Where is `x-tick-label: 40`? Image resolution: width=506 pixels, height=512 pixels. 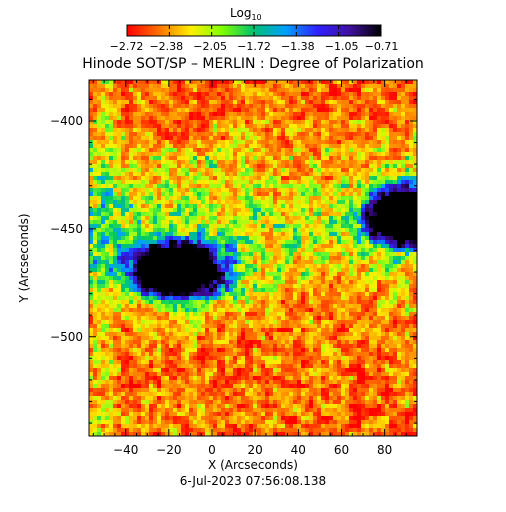
x-tick-label: 40 is located at coordinates (298, 450).